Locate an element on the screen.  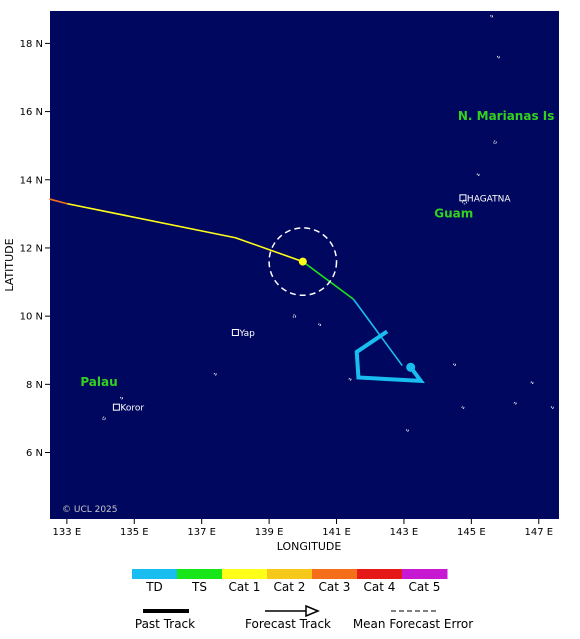
x-tick-label: 147 E is located at coordinates (538, 532).